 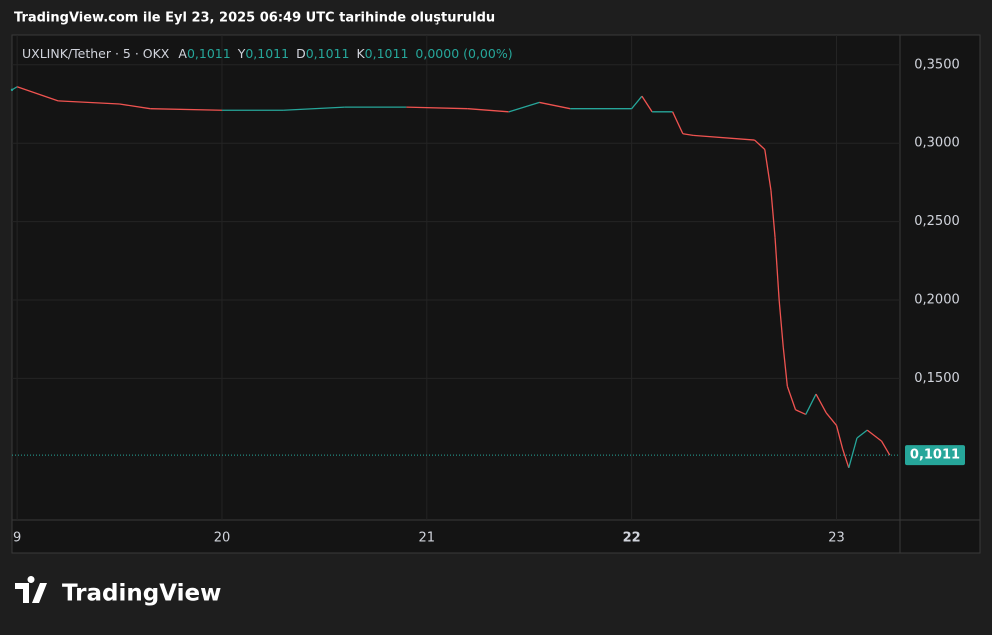 I want to click on brand-logo, so click(x=31, y=589).